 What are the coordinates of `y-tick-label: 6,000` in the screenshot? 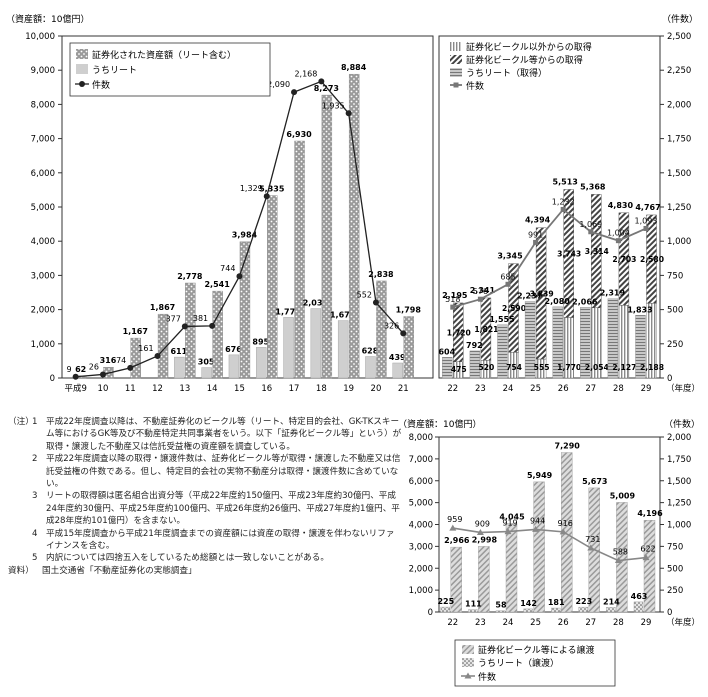 It's located at (43, 174).